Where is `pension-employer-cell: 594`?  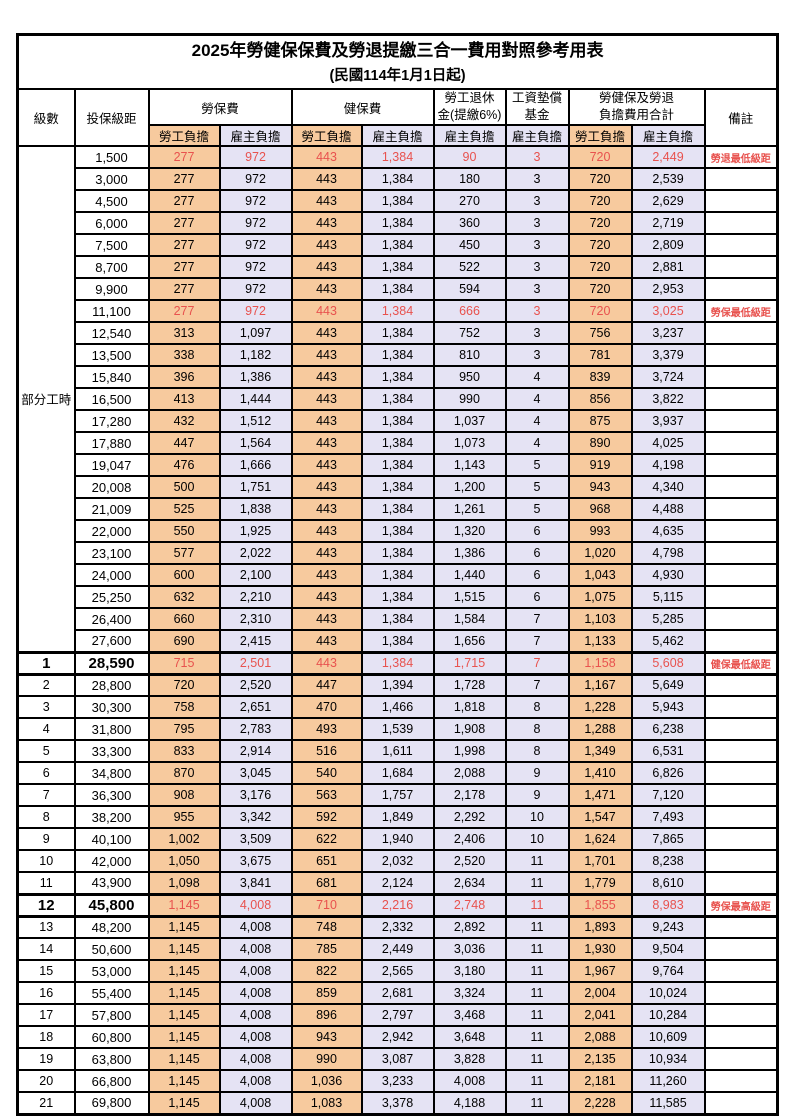
pension-employer-cell: 594 is located at coordinates (469, 289).